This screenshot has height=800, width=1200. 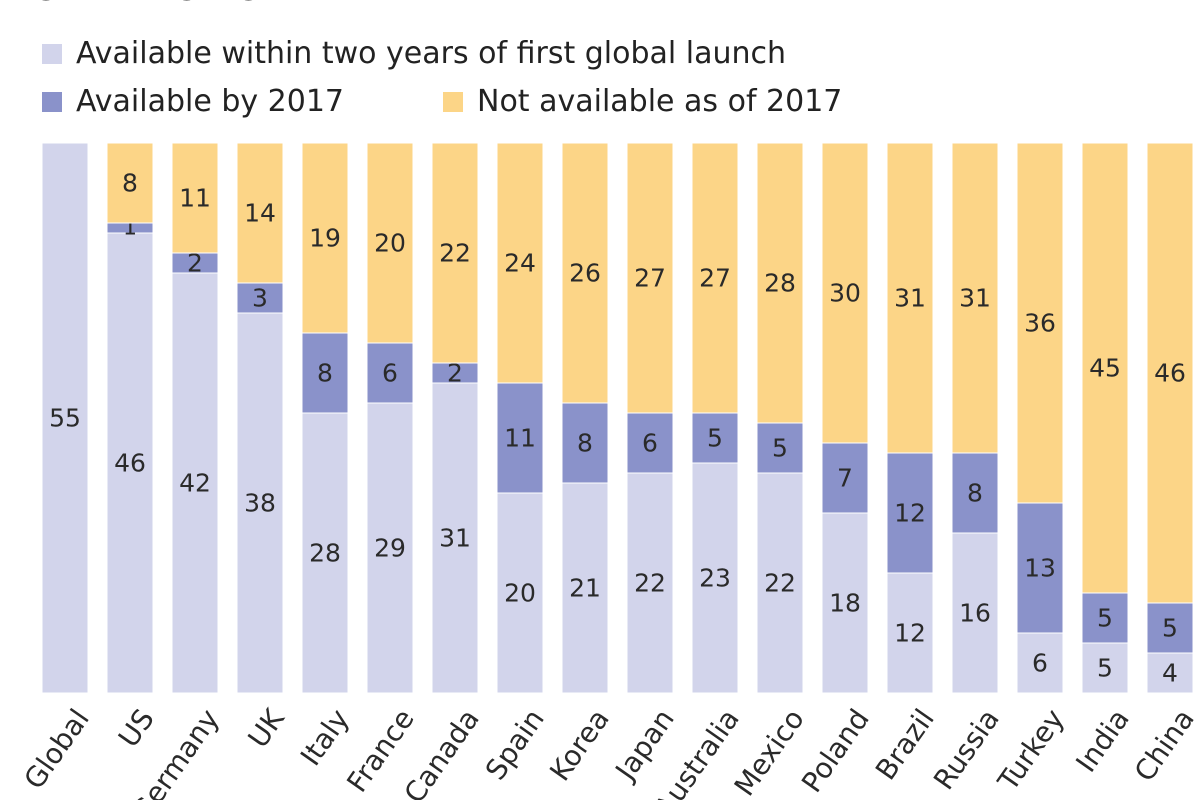 I want to click on data-label-korea-available-within-two-years: 21, so click(x=585, y=588).